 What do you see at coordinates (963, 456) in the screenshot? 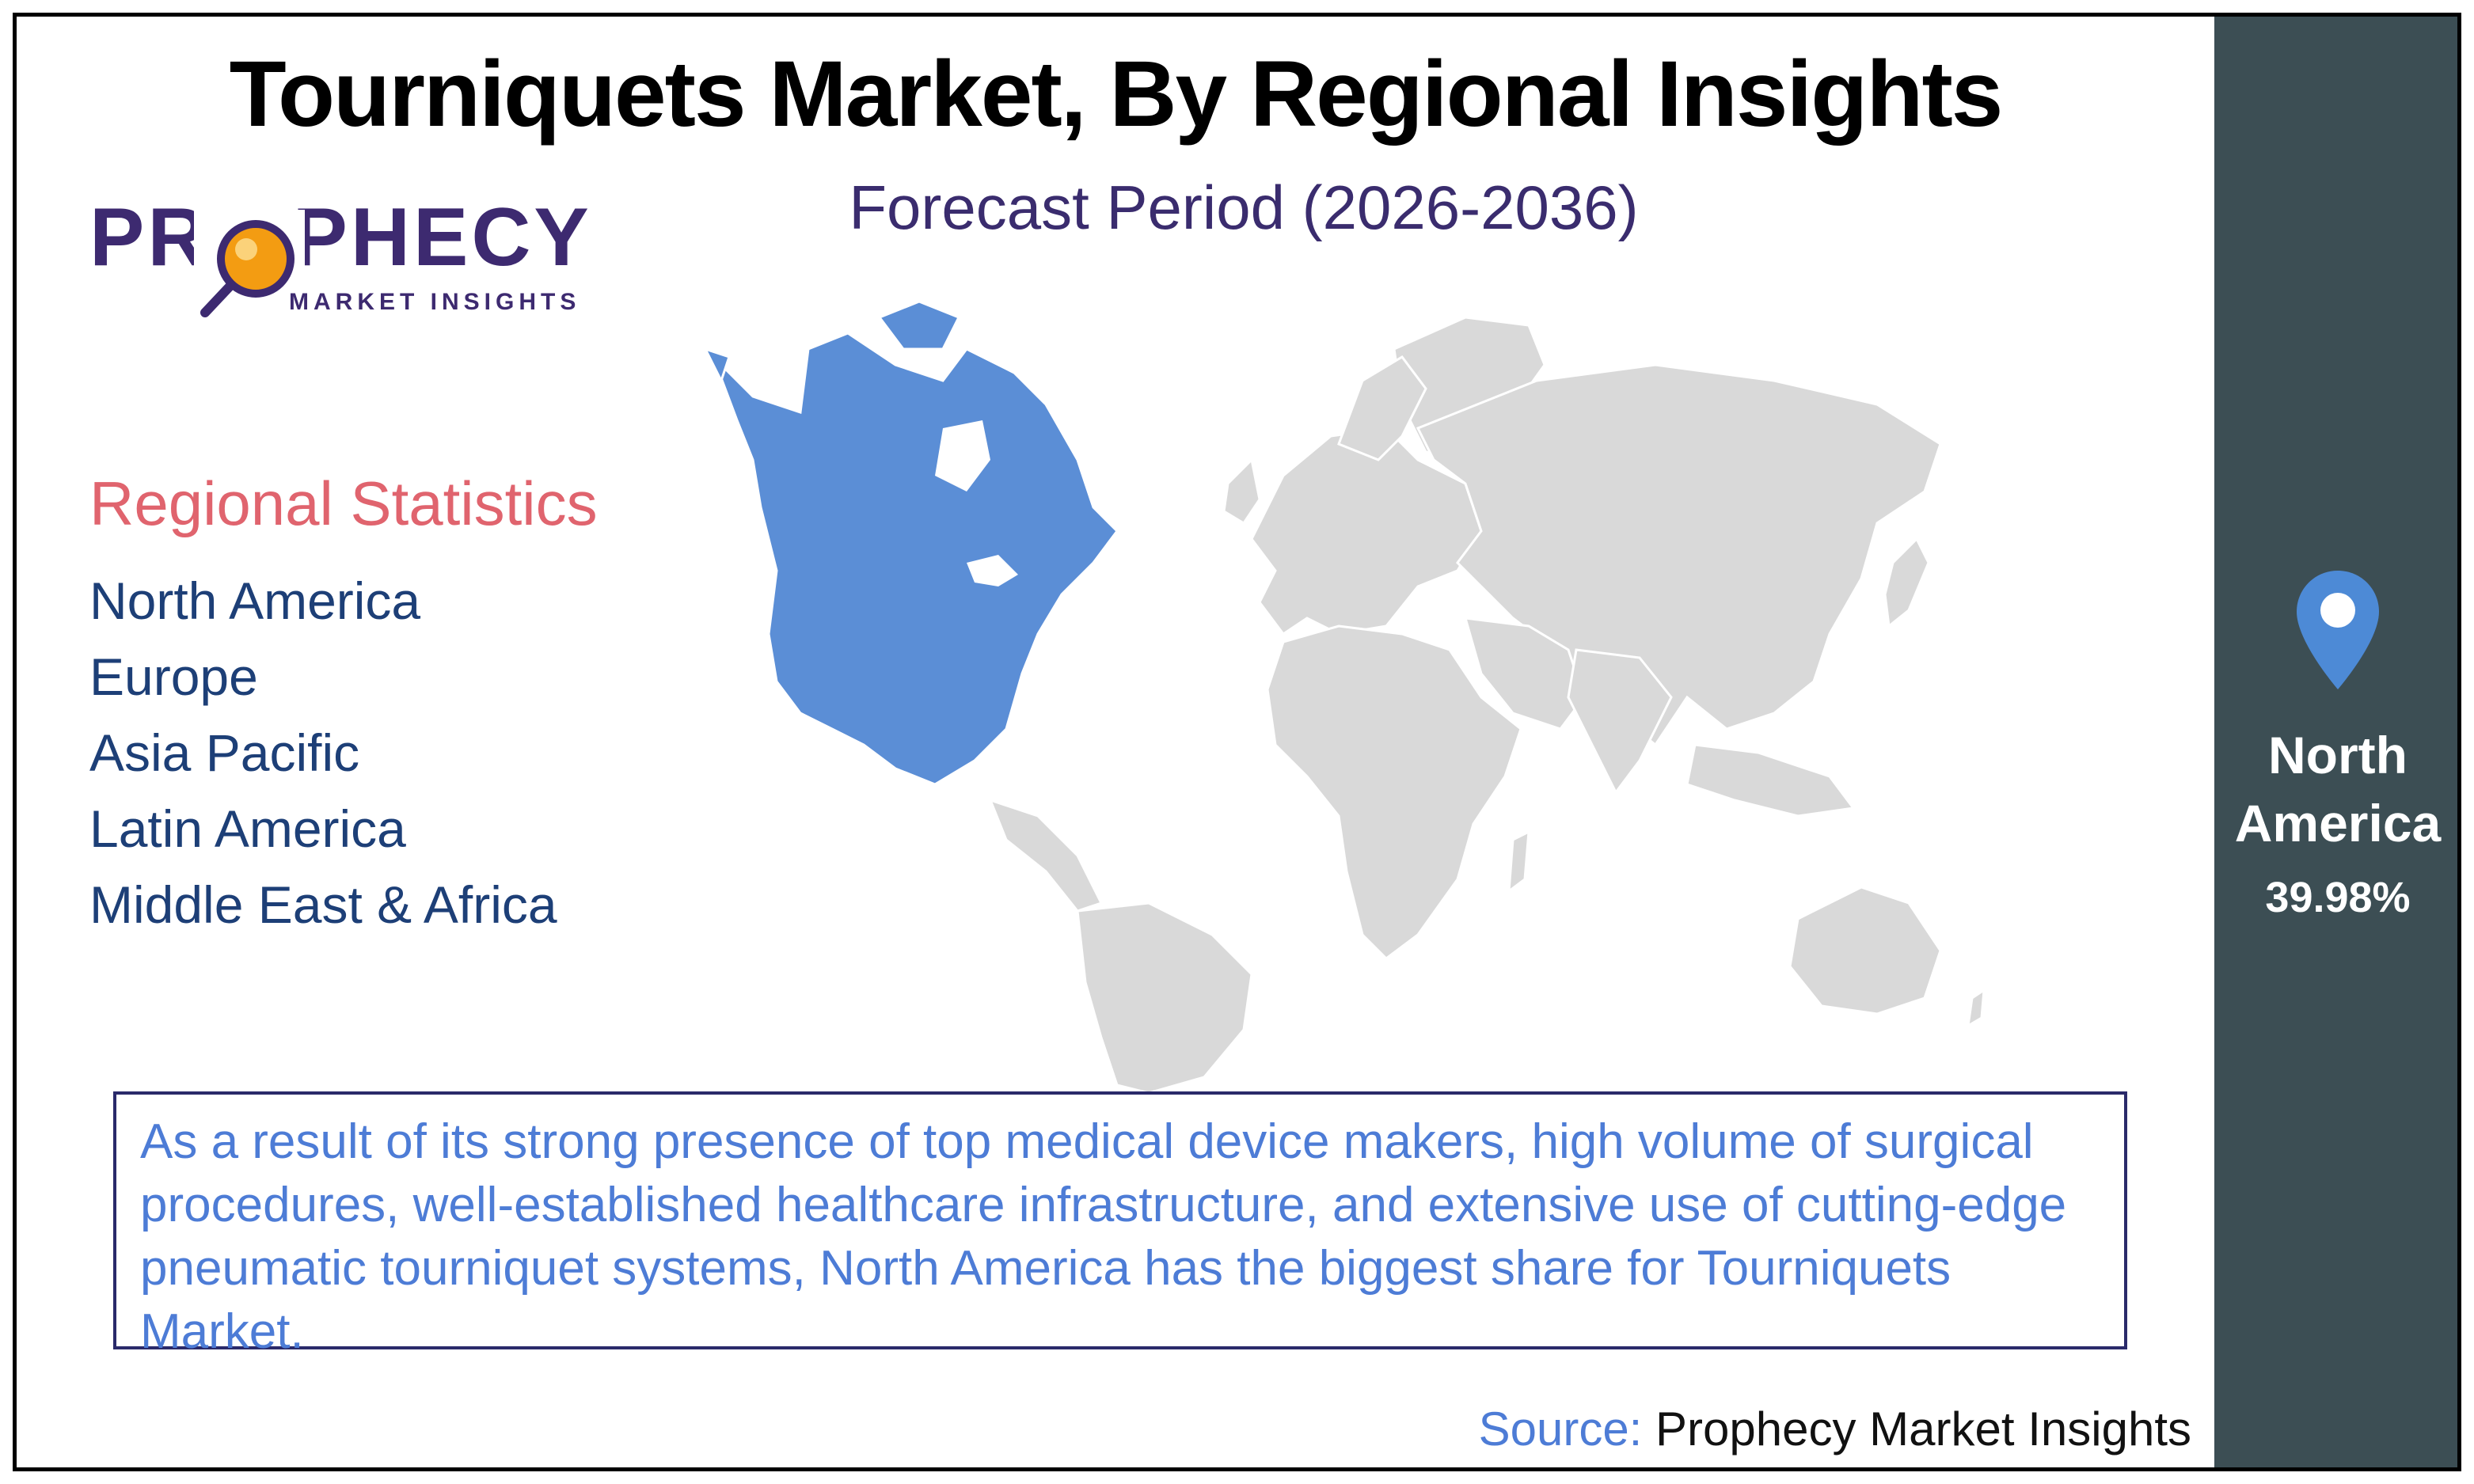
I see `map-hudson-bay` at bounding box center [963, 456].